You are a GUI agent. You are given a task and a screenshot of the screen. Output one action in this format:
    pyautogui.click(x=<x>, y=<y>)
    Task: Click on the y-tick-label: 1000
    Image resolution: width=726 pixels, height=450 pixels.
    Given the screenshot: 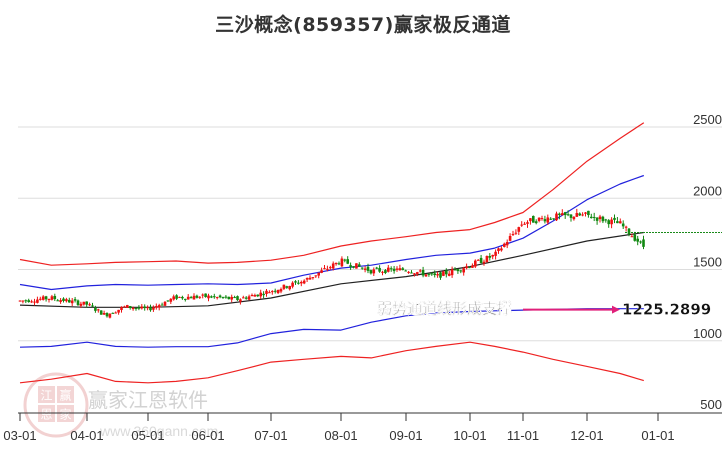 What is the action you would take?
    pyautogui.click(x=707, y=333)
    